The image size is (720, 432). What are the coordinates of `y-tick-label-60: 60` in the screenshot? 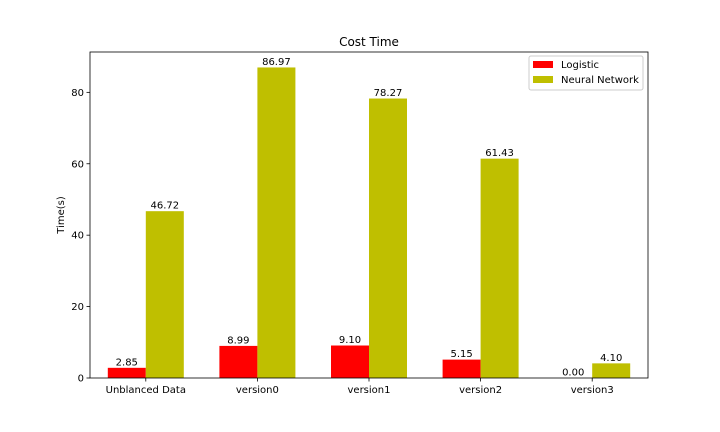 It's located at (77, 164).